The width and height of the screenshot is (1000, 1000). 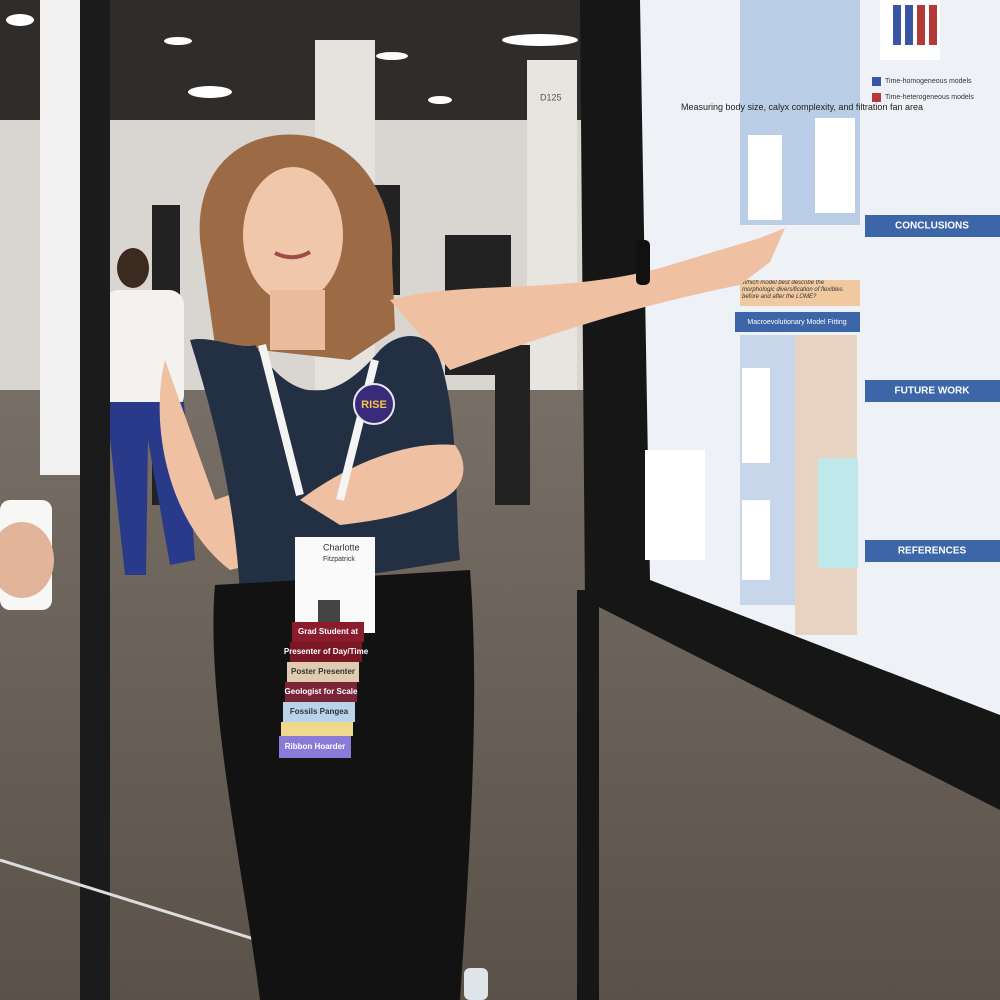 I want to click on ribbon: Ribbon Hoarder, so click(x=315, y=746).